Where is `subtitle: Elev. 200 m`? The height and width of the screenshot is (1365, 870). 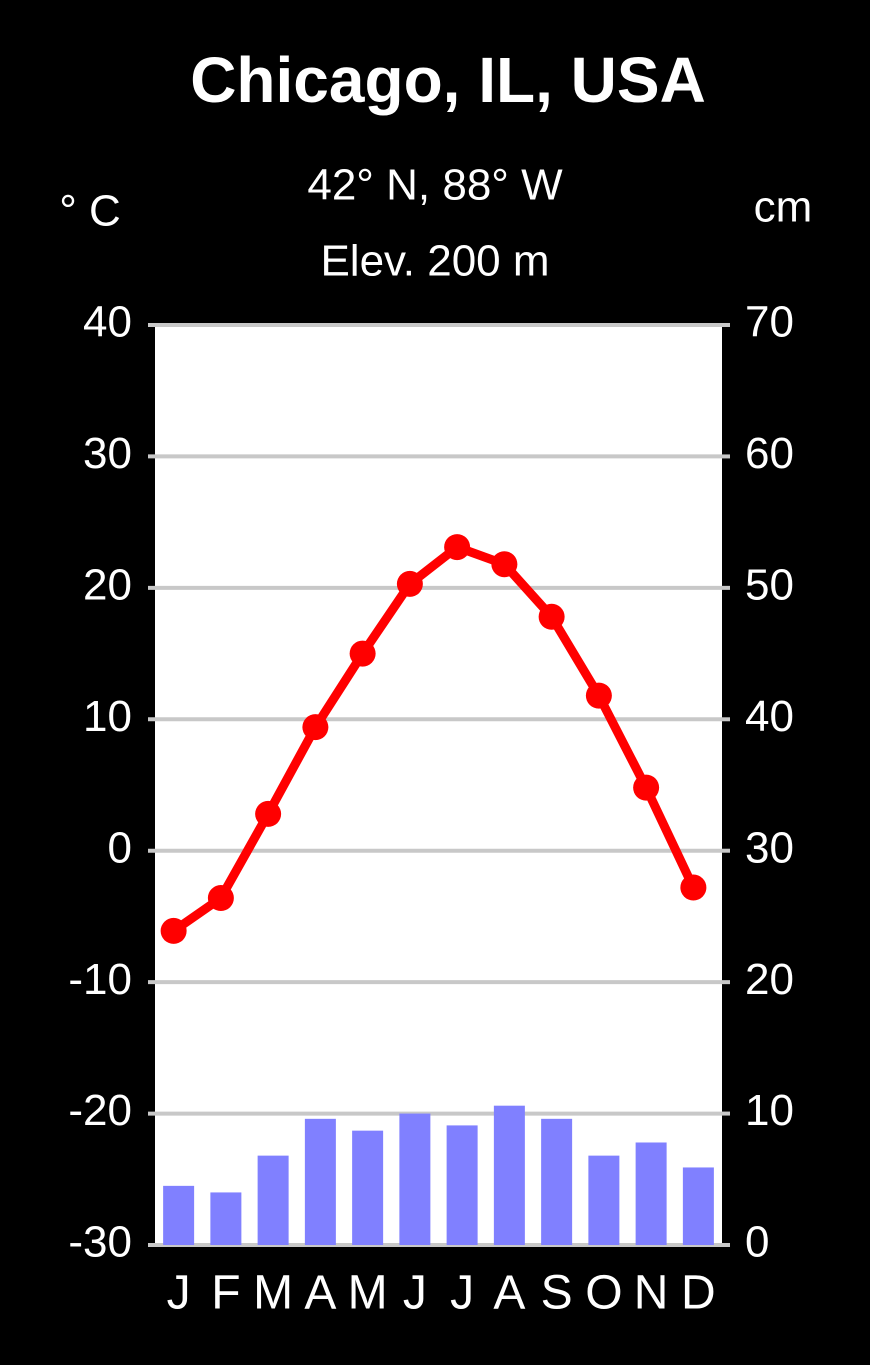 subtitle: Elev. 200 m is located at coordinates (434, 261).